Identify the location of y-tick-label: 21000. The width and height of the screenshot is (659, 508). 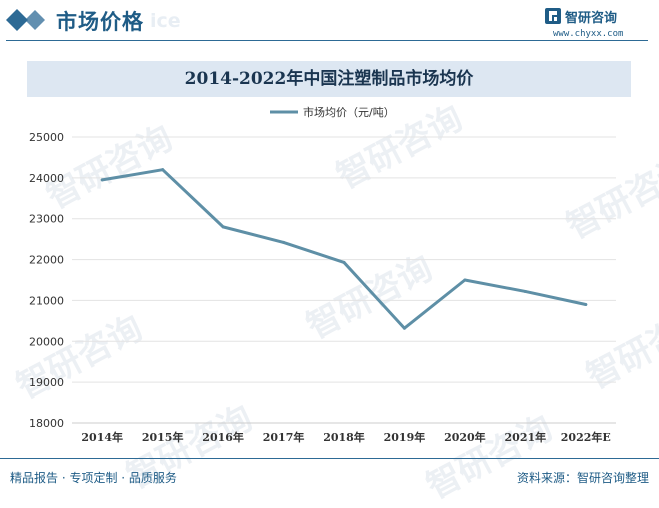
(46, 300).